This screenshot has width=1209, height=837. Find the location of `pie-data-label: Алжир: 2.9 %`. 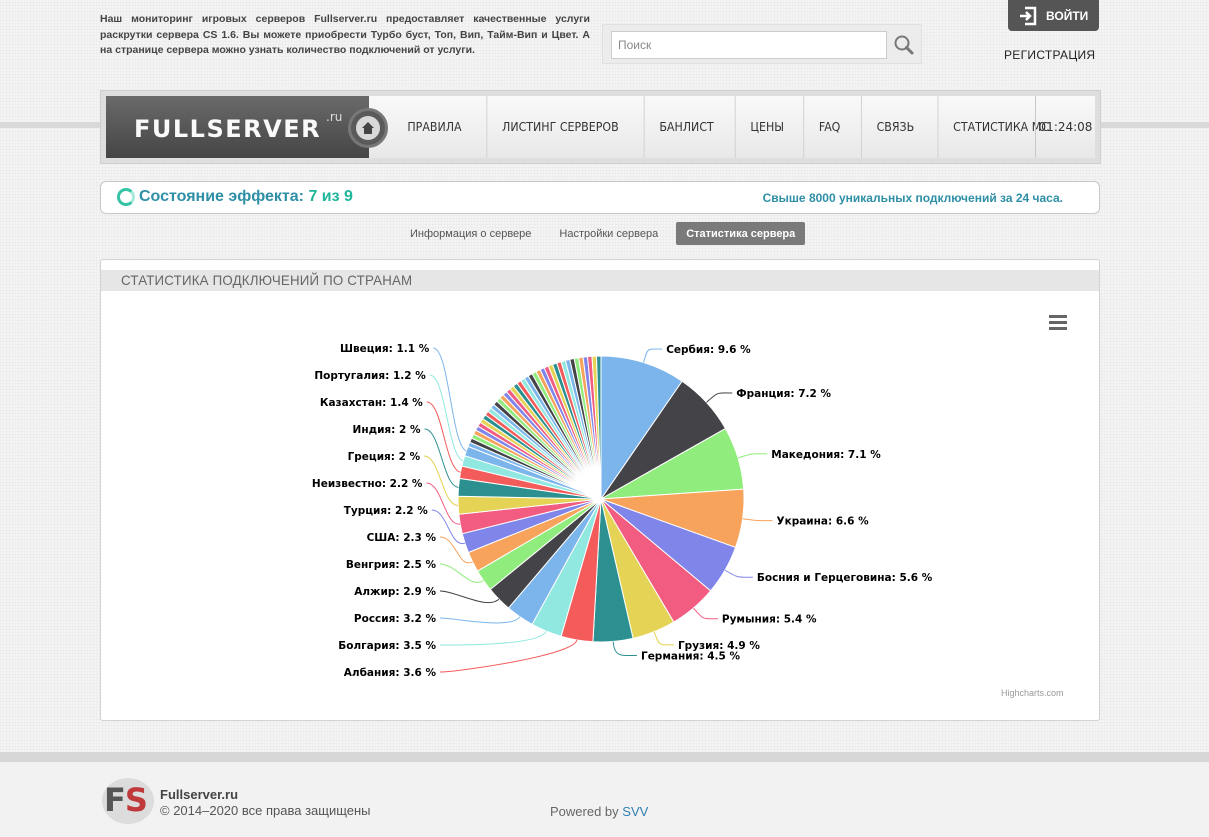

pie-data-label: Алжир: 2.9 % is located at coordinates (395, 592).